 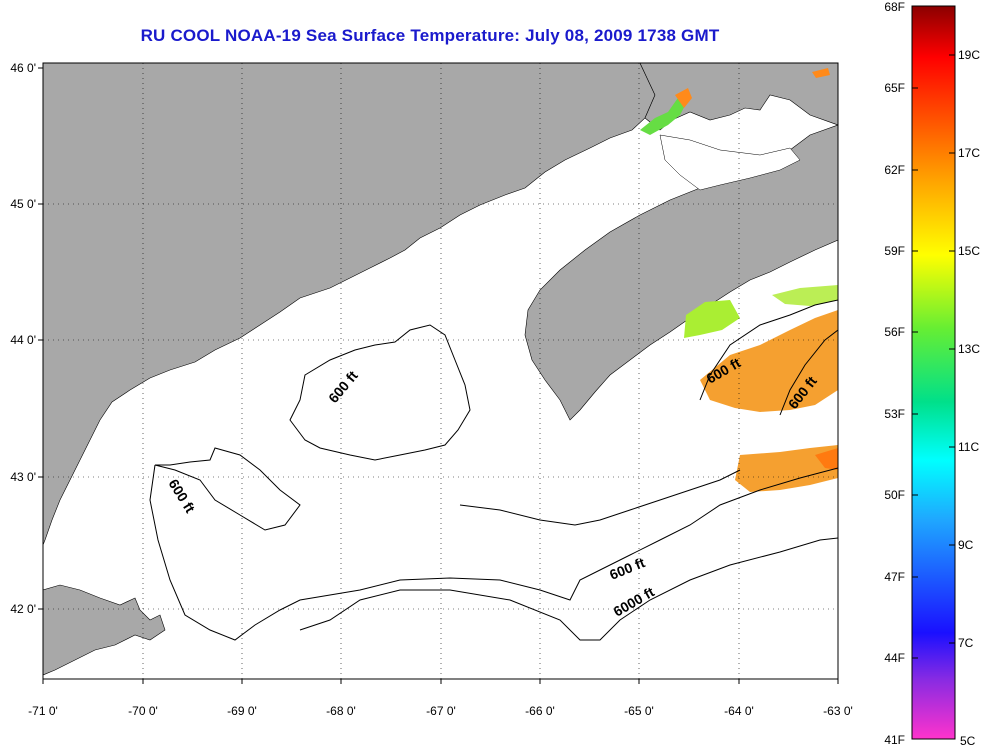 What do you see at coordinates (969, 349) in the screenshot?
I see `colorbar-c-label: 13C` at bounding box center [969, 349].